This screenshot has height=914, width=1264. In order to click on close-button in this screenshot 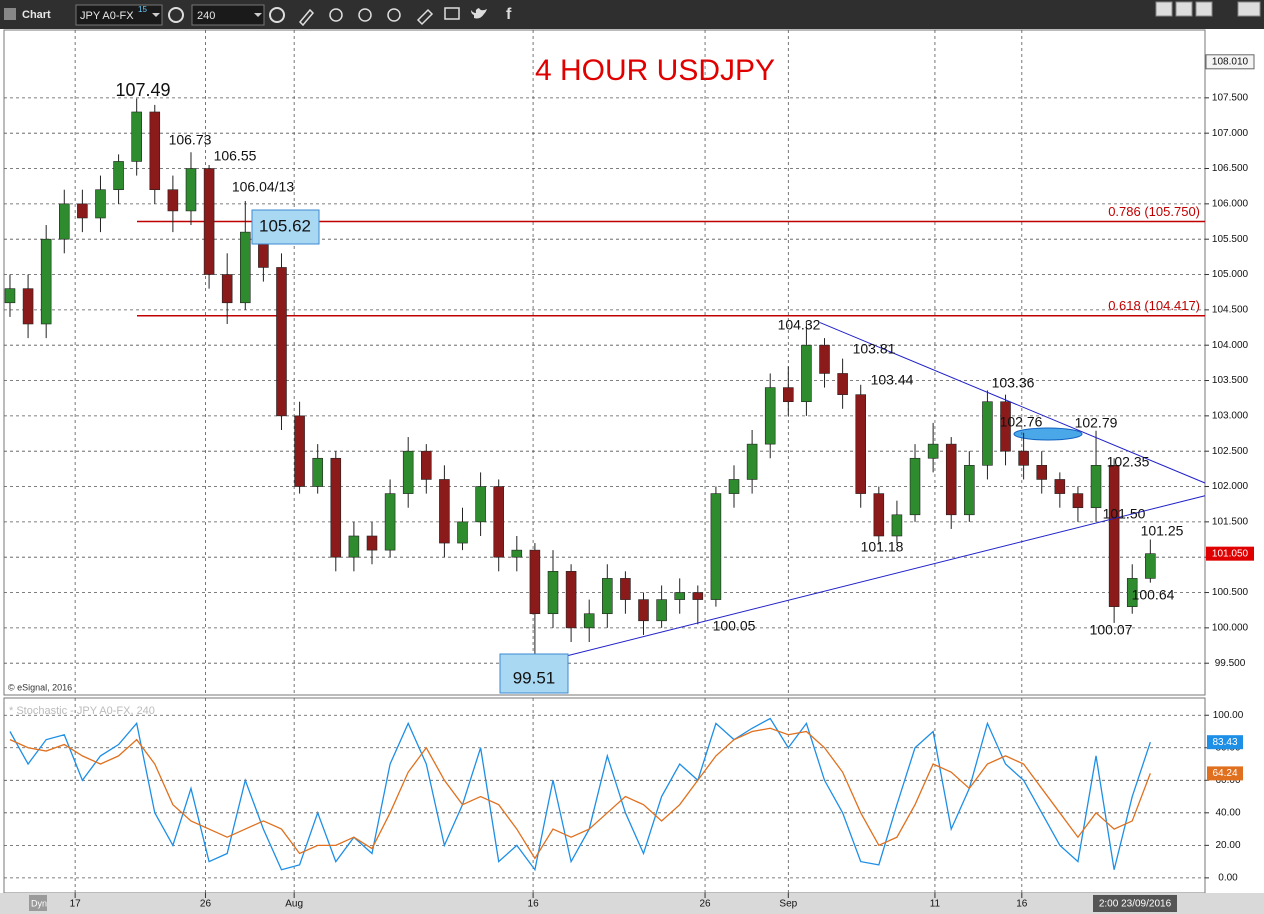, I will do `click(1249, 9)`.